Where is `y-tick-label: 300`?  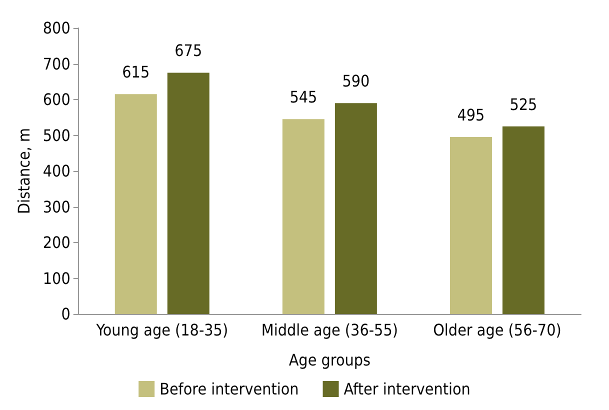 y-tick-label: 300 is located at coordinates (56, 206).